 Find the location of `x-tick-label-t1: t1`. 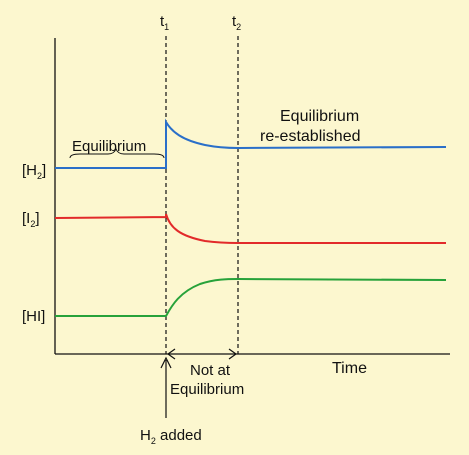

x-tick-label-t1: t1 is located at coordinates (164, 22).